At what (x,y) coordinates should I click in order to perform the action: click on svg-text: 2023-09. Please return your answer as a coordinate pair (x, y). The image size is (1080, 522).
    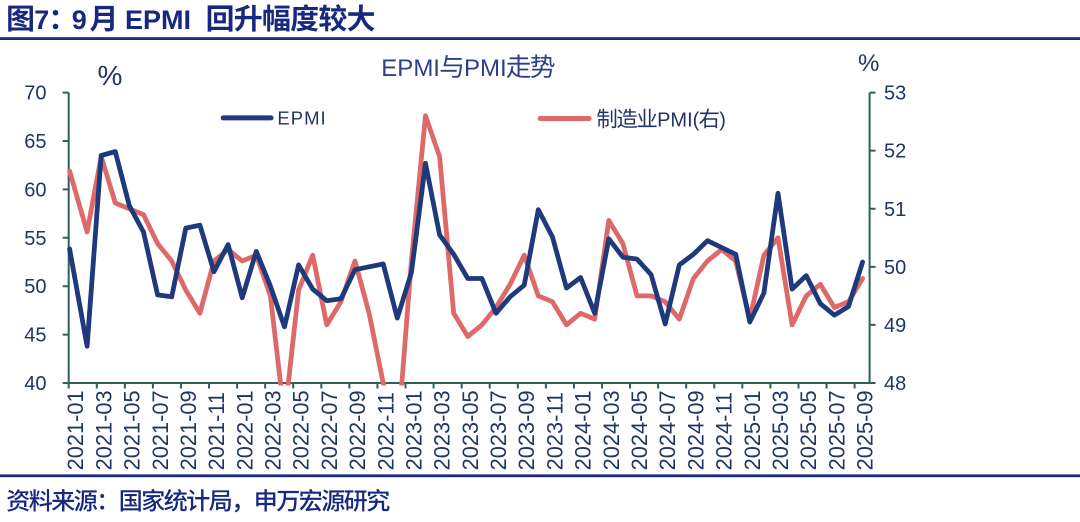
    Looking at the image, I should click on (526, 430).